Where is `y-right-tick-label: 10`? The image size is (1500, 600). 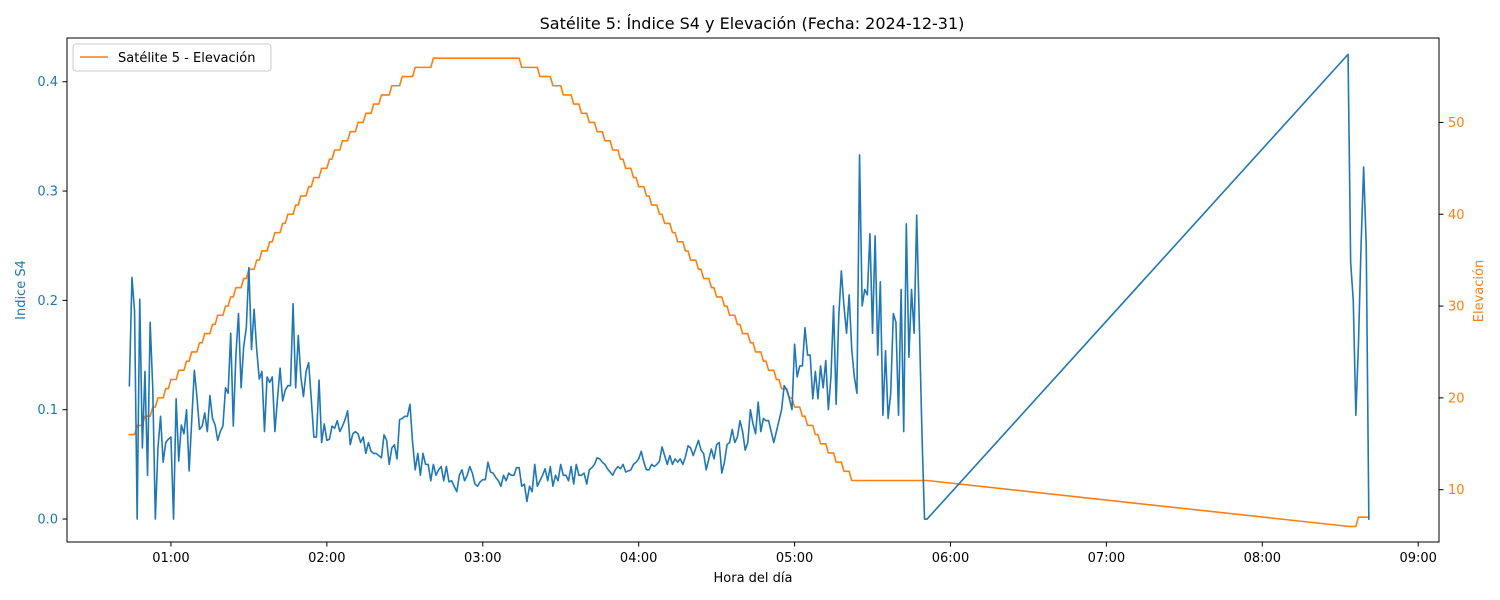 y-right-tick-label: 10 is located at coordinates (1456, 490).